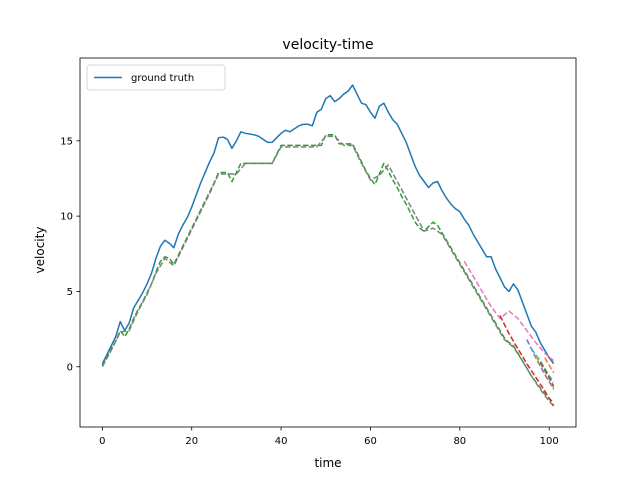 This screenshot has height=484, width=640. I want to click on y-tick-label: 5, so click(70, 292).